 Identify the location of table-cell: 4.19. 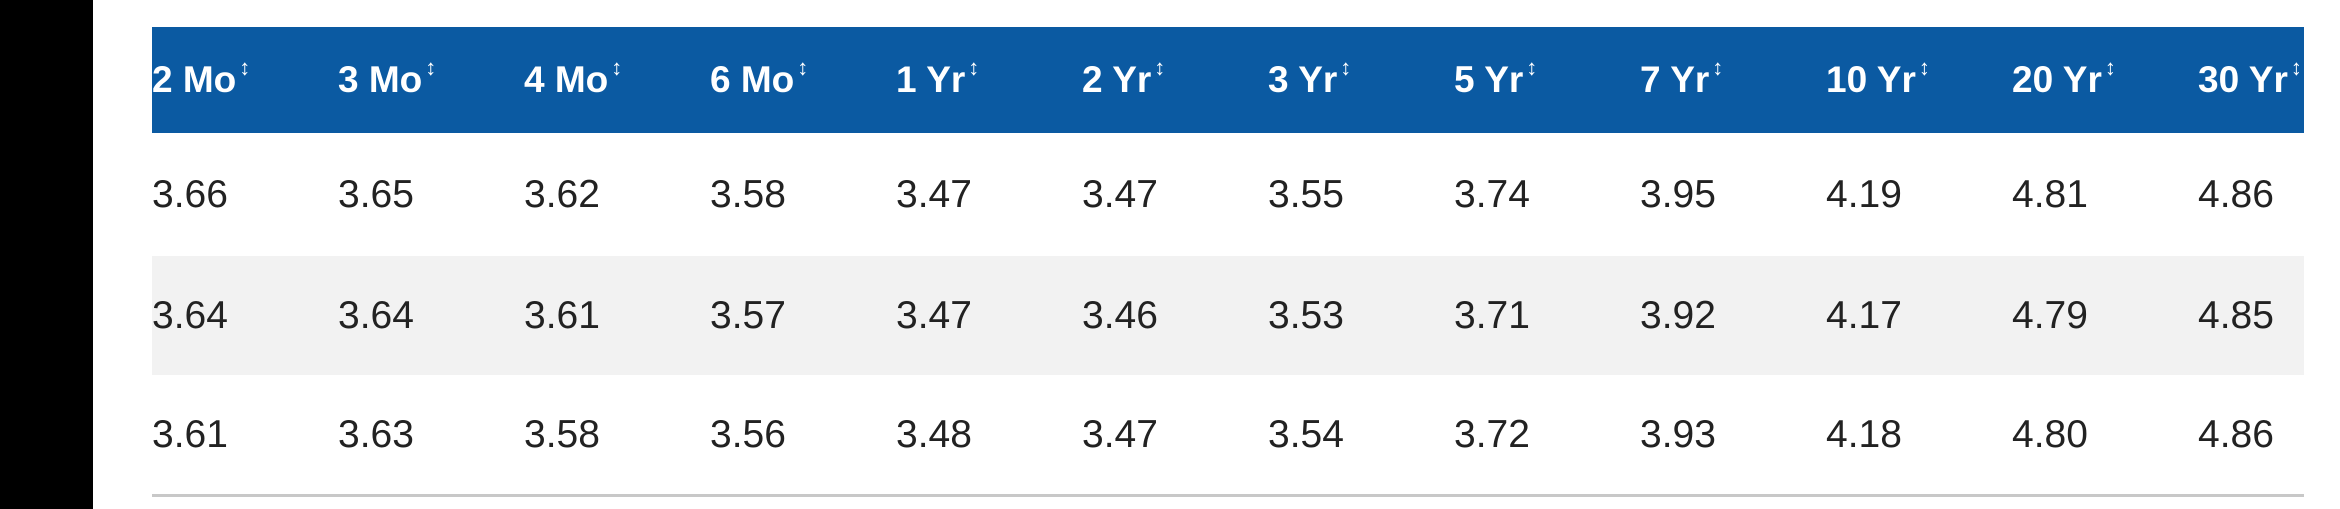
(1864, 194).